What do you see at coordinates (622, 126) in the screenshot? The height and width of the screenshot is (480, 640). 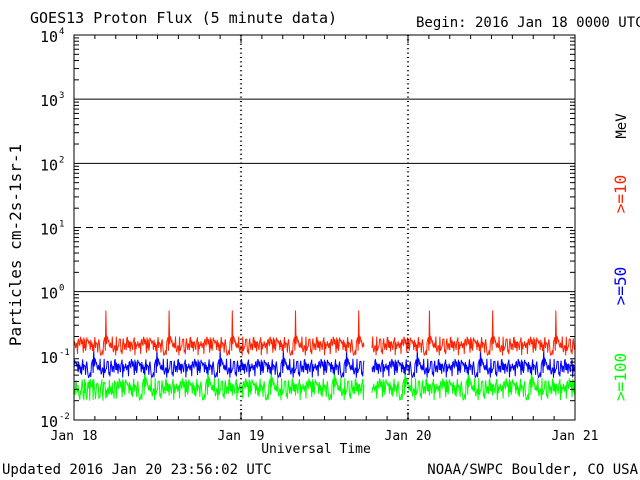 I see `unit-label: MeV` at bounding box center [622, 126].